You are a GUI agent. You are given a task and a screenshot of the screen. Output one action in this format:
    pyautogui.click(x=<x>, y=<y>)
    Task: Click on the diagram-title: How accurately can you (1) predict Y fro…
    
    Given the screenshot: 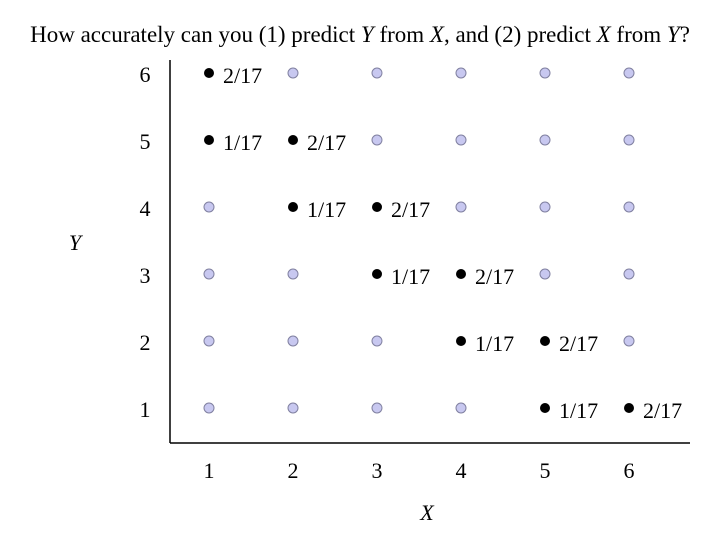 What is the action you would take?
    pyautogui.click(x=360, y=34)
    